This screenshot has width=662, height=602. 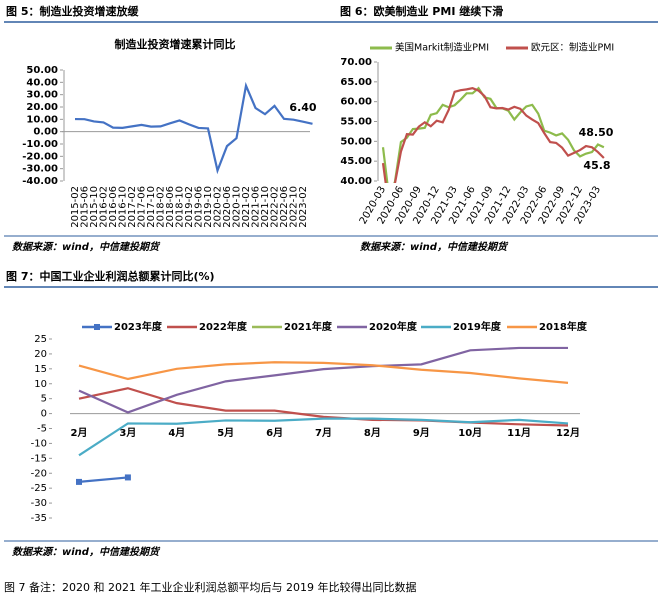 What do you see at coordinates (40, 169) in the screenshot?
I see `y-tick-label: -30.00` at bounding box center [40, 169].